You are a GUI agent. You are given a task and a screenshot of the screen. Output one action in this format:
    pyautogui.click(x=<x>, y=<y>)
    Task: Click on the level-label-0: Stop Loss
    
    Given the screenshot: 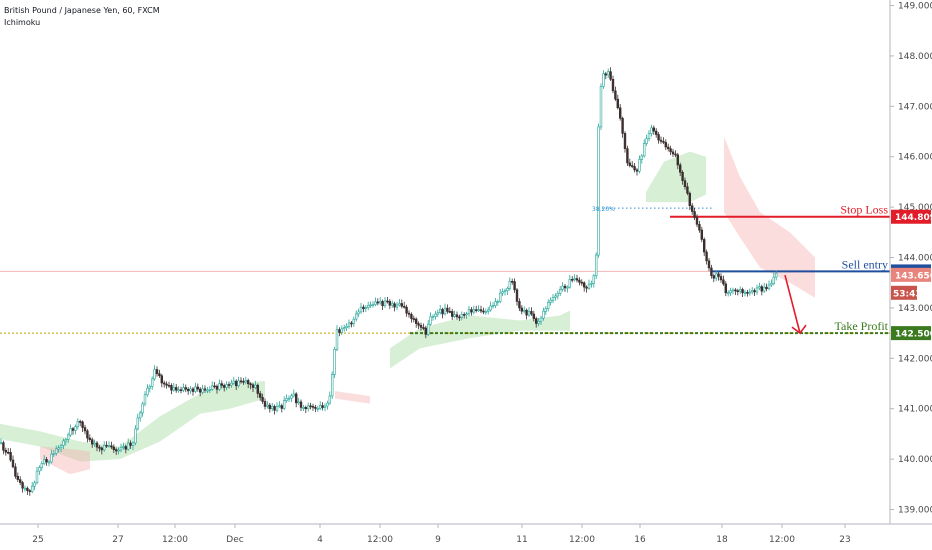 What is the action you would take?
    pyautogui.click(x=864, y=210)
    